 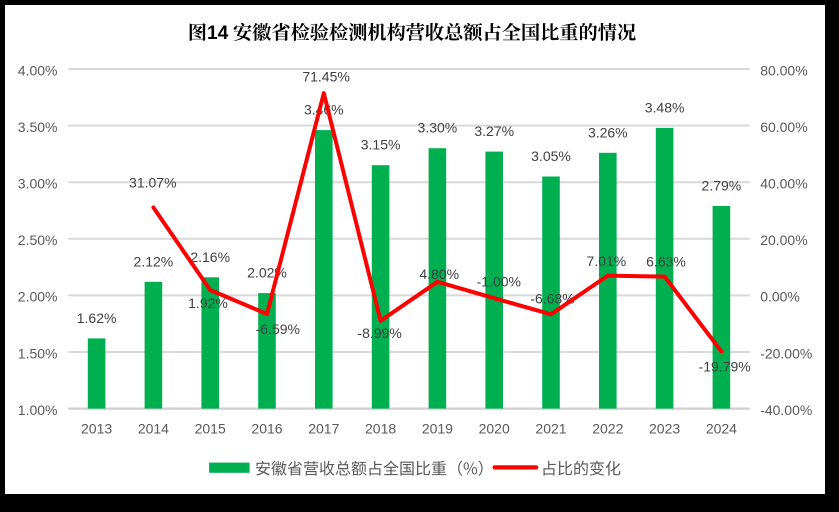 What do you see at coordinates (381, 145) in the screenshot?
I see `svg-text: 3.15%` at bounding box center [381, 145].